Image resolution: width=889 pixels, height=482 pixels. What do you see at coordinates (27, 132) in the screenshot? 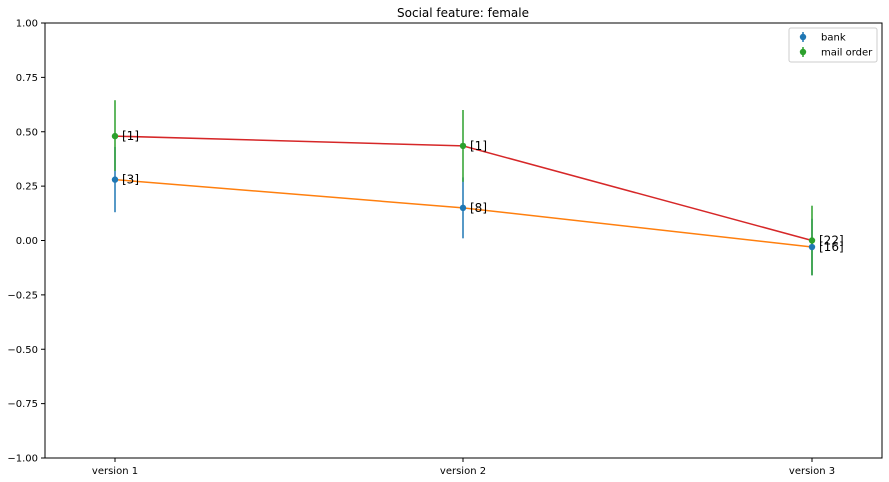
I see `y-tick-label: 0.50` at bounding box center [27, 132].